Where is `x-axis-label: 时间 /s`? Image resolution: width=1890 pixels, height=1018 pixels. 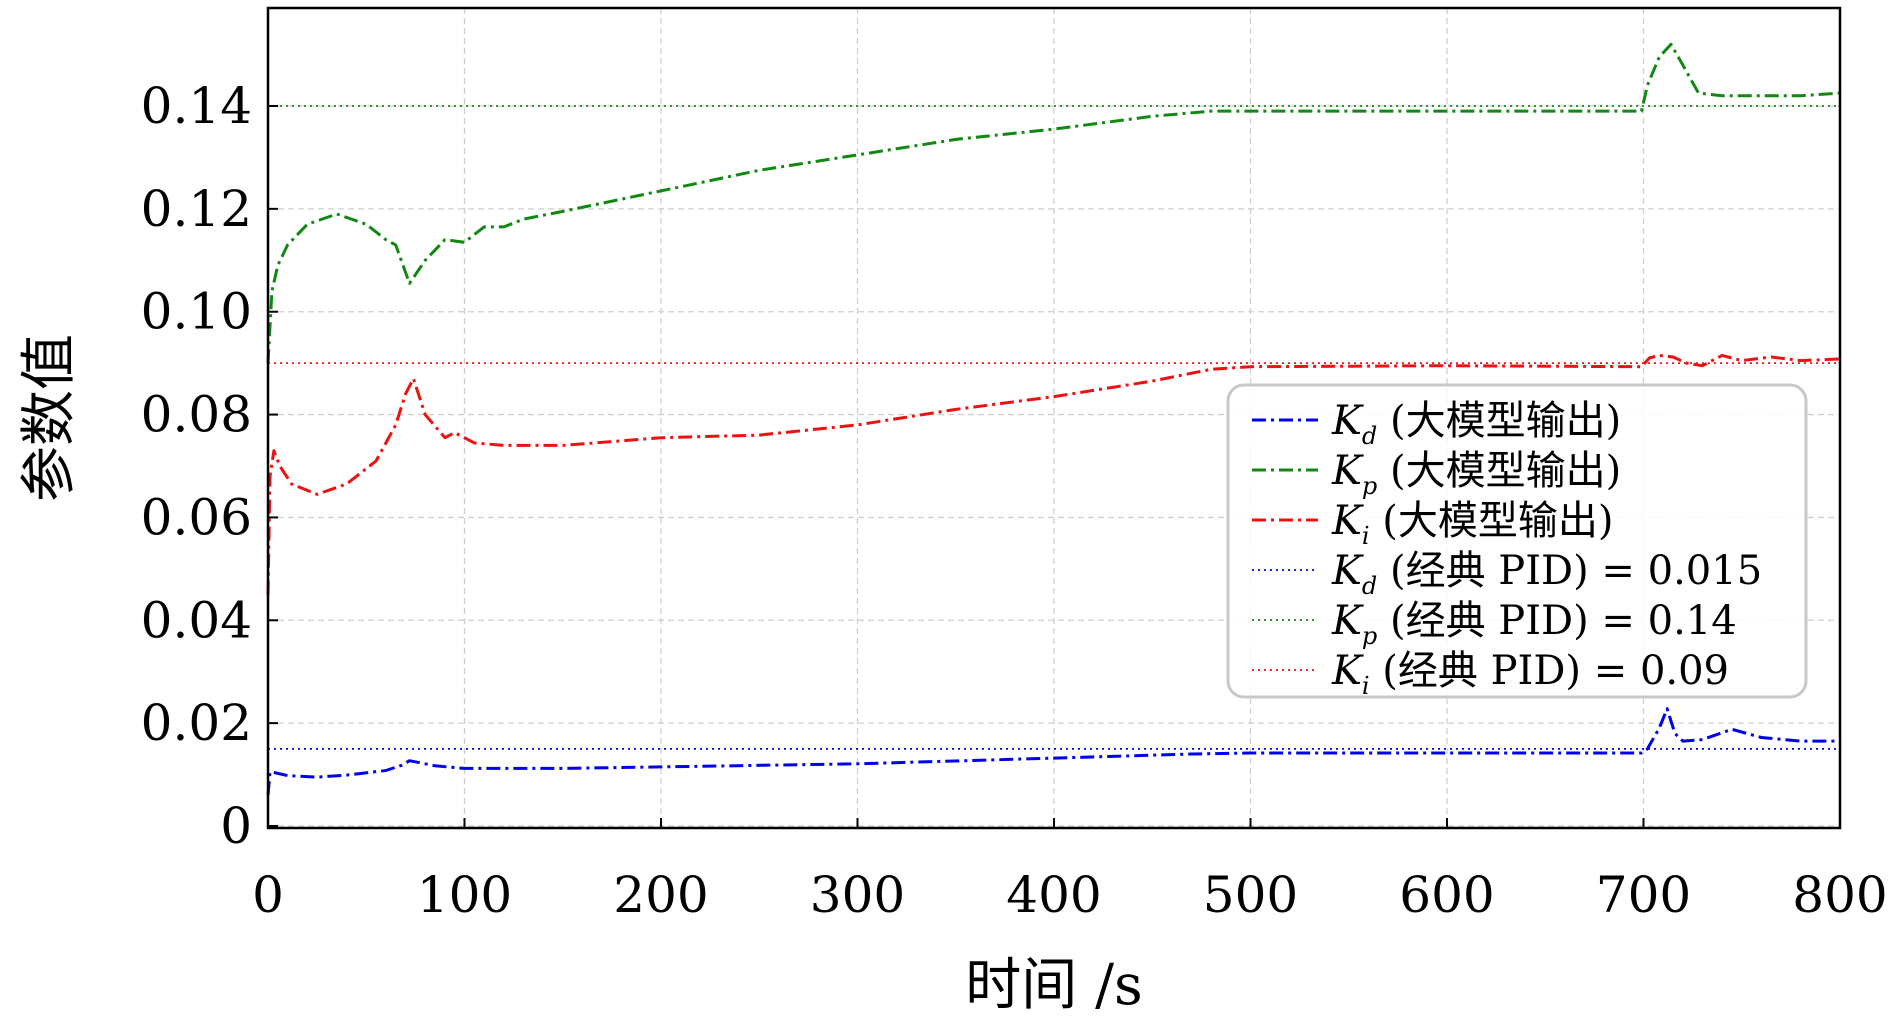 x-axis-label: 时间 /s is located at coordinates (1053, 985).